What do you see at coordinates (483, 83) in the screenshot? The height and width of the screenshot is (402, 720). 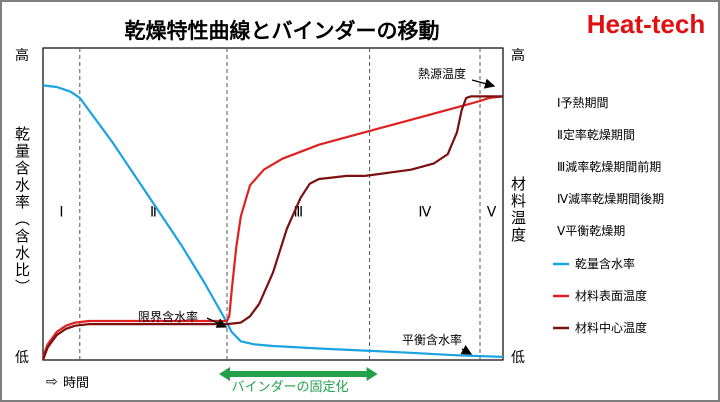 I see `heat-source-arrow` at bounding box center [483, 83].